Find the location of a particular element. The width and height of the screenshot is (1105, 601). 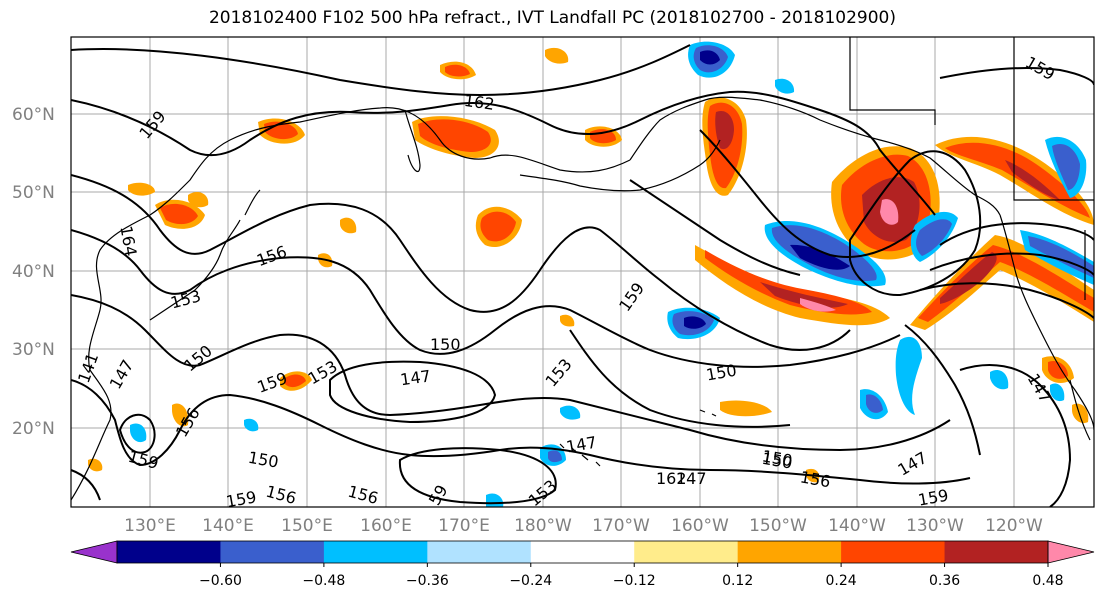

lat-label: 50°N is located at coordinates (33, 193).